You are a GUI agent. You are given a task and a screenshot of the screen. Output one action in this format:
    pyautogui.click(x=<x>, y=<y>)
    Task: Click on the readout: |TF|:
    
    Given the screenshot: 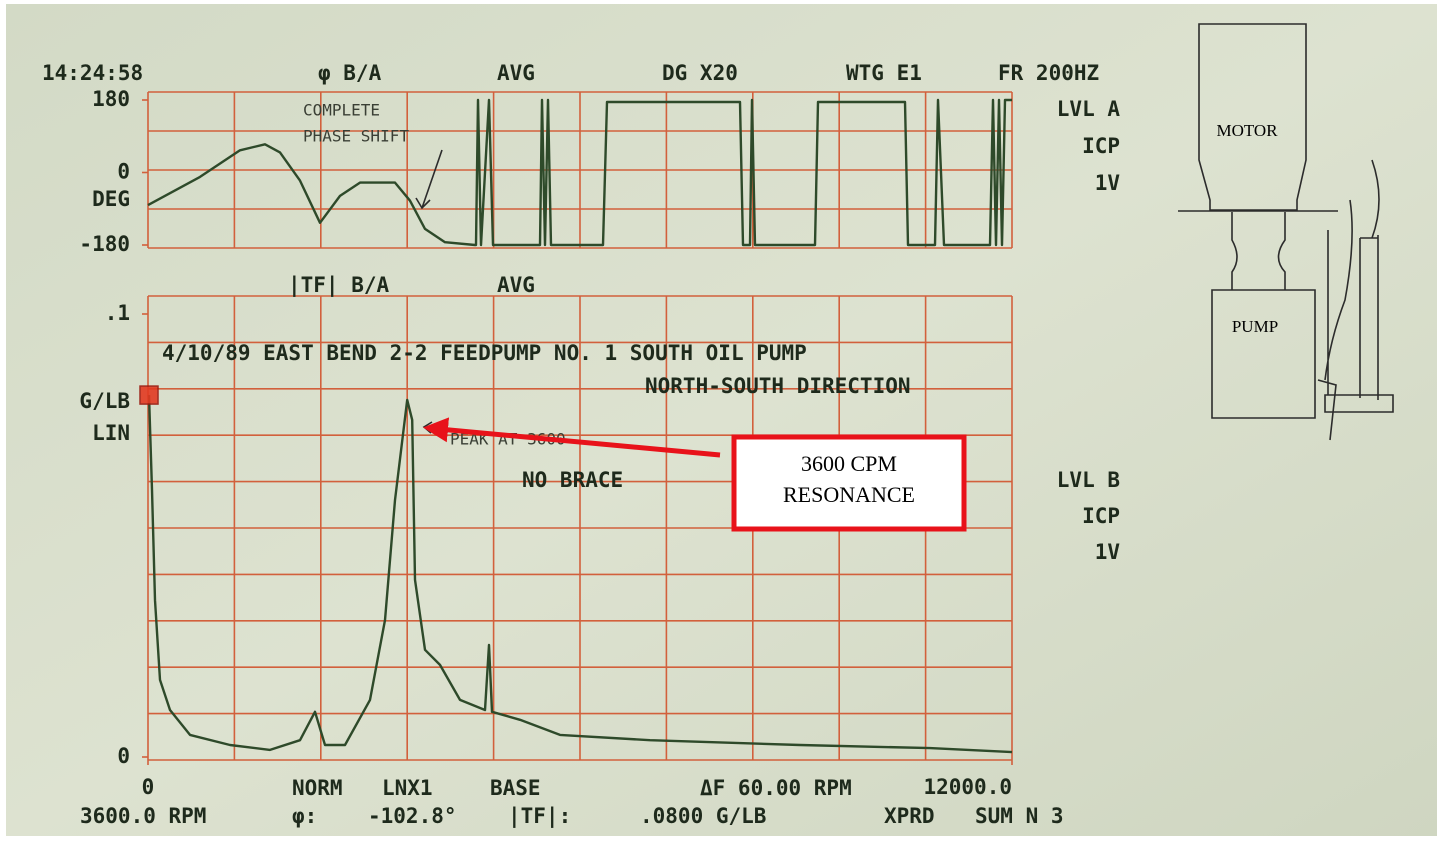 What is the action you would take?
    pyautogui.click(x=539, y=816)
    